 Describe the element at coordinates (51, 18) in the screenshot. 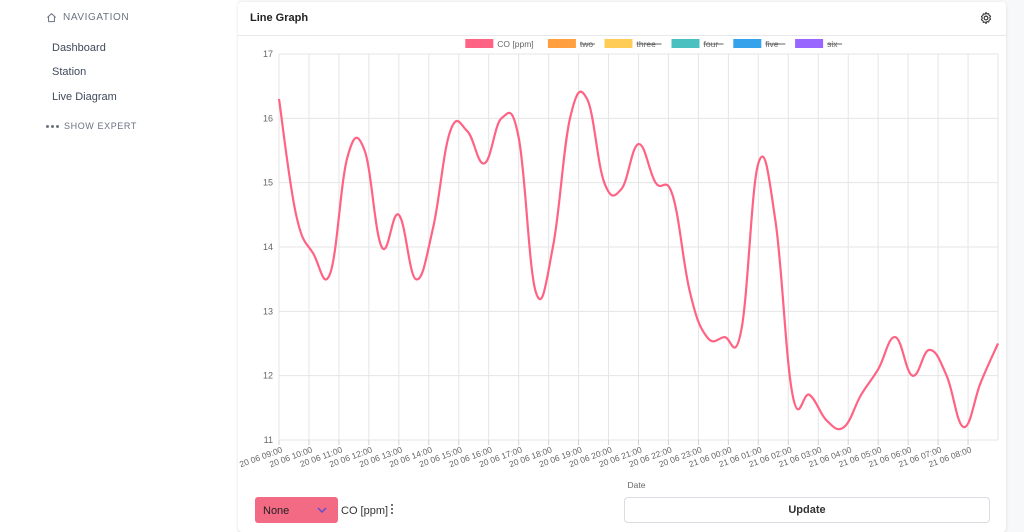

I see `home-icon` at that location.